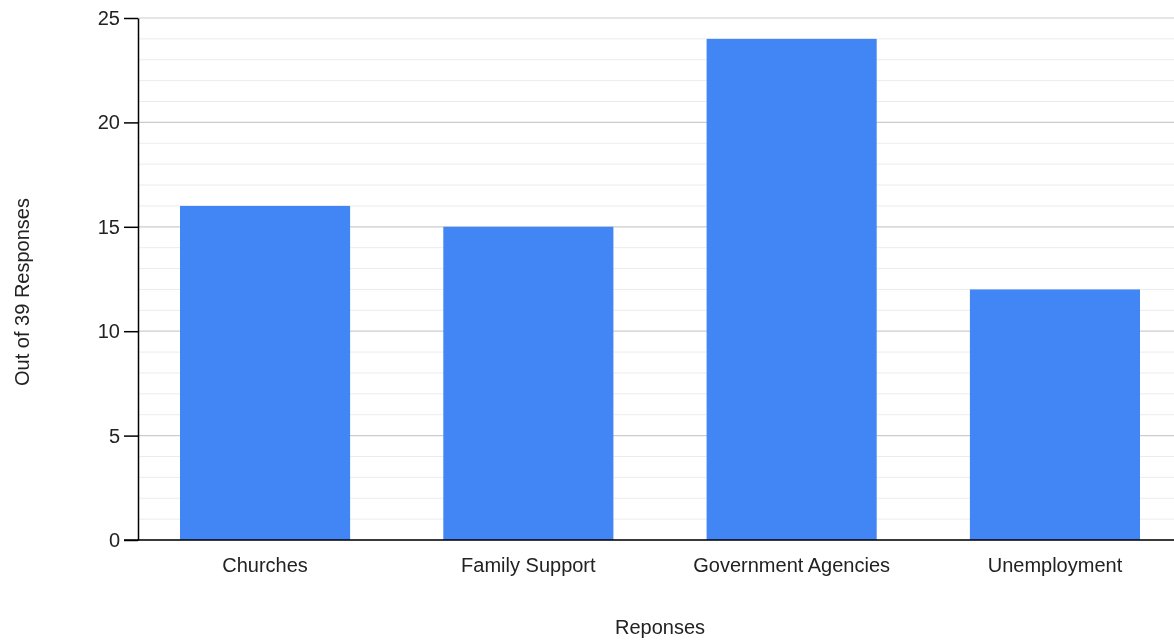  I want to click on y-tick-label: 20, so click(108, 122).